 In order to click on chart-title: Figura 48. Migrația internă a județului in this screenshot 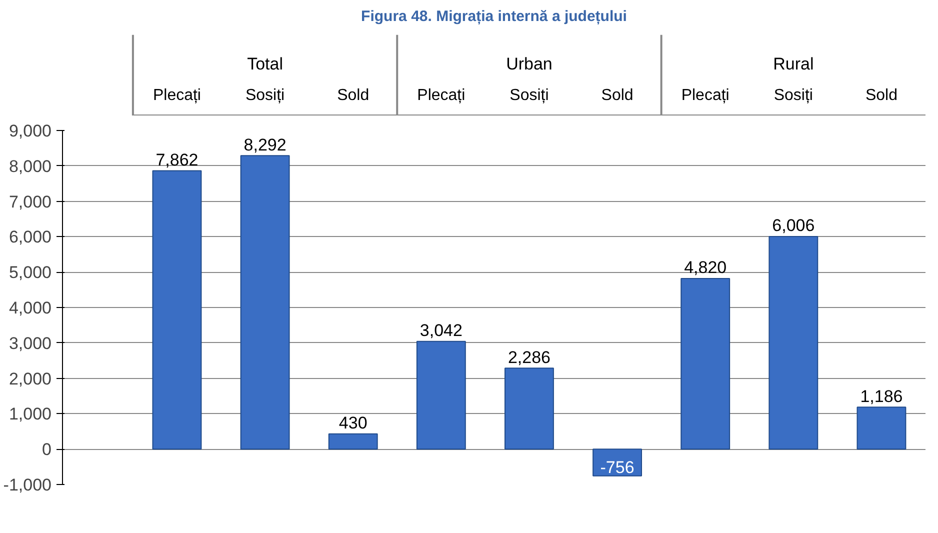, I will do `click(494, 16)`.